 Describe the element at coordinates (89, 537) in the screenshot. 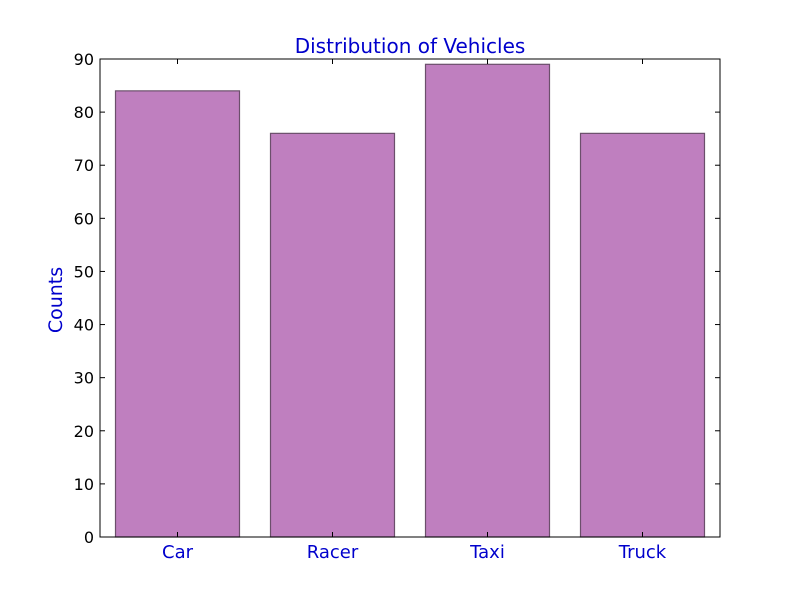

I see `y-tick-label: 0` at that location.